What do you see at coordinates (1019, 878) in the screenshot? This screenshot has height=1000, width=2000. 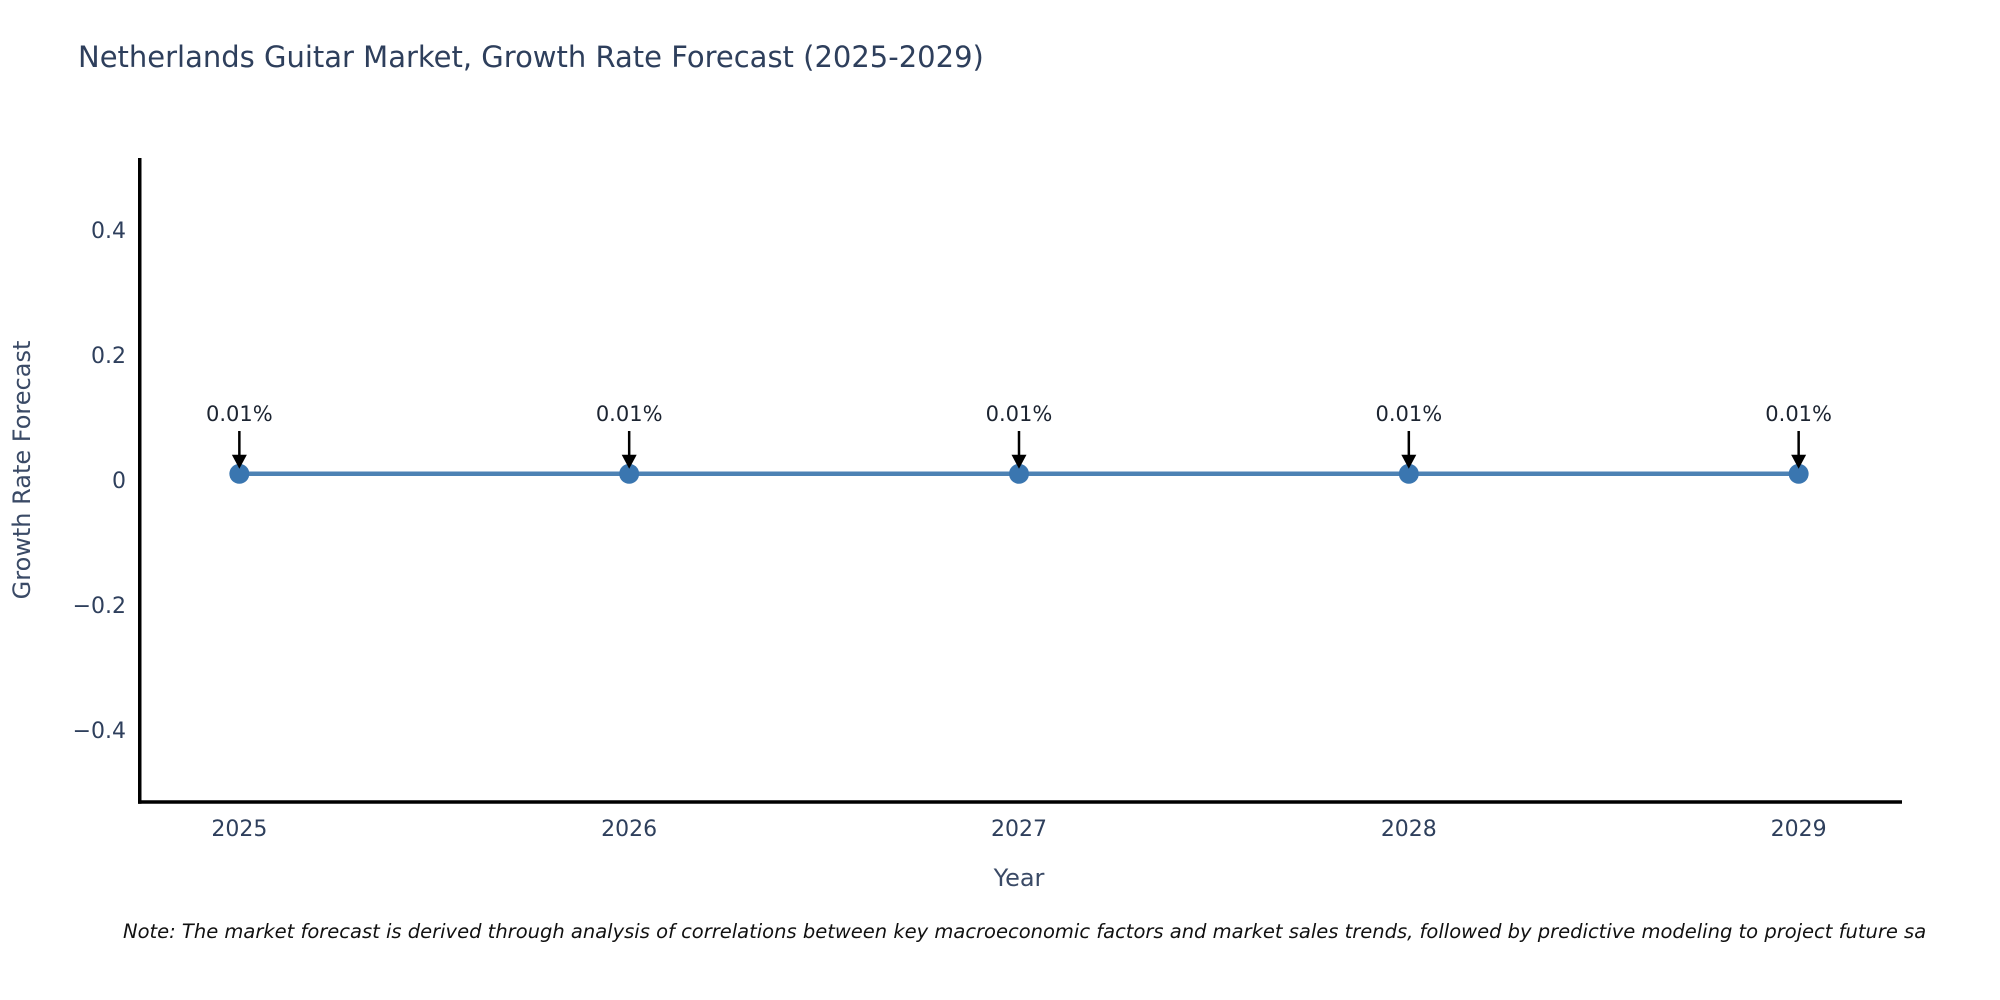 I see `x-axis-title: Year` at bounding box center [1019, 878].